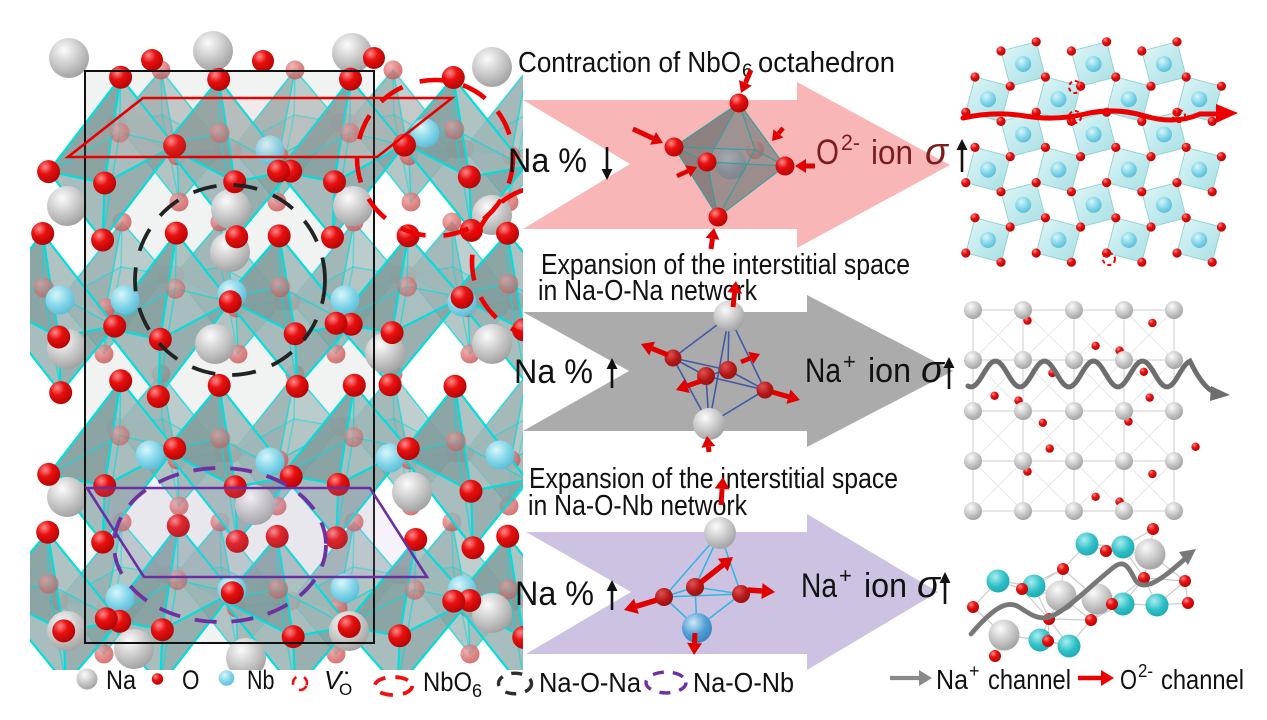  I want to click on svg-text: Na-O-Na, so click(590, 682).